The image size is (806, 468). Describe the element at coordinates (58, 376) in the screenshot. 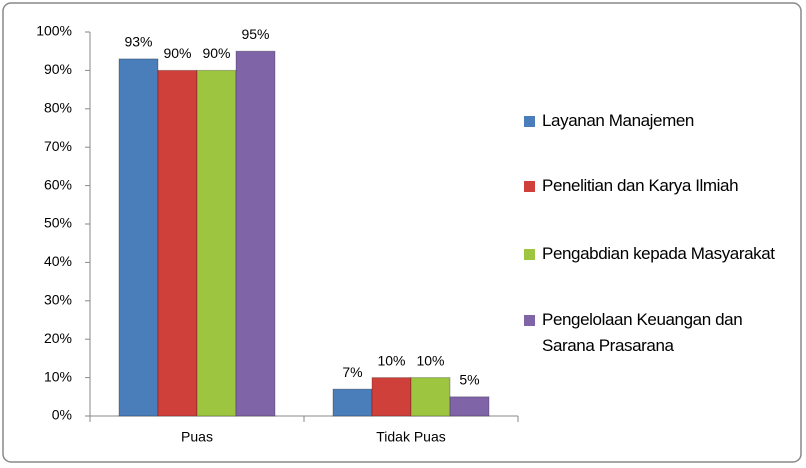

I see `y-tick-label: 10%` at that location.